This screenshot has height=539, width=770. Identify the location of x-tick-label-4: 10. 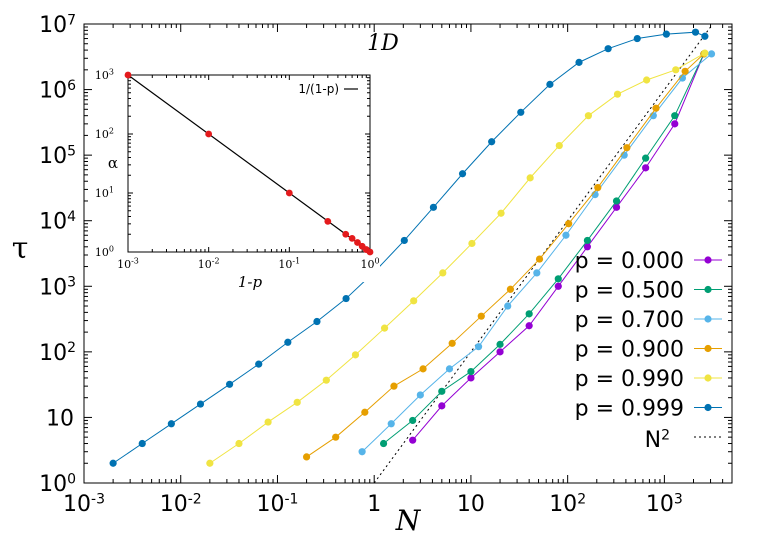
(471, 504).